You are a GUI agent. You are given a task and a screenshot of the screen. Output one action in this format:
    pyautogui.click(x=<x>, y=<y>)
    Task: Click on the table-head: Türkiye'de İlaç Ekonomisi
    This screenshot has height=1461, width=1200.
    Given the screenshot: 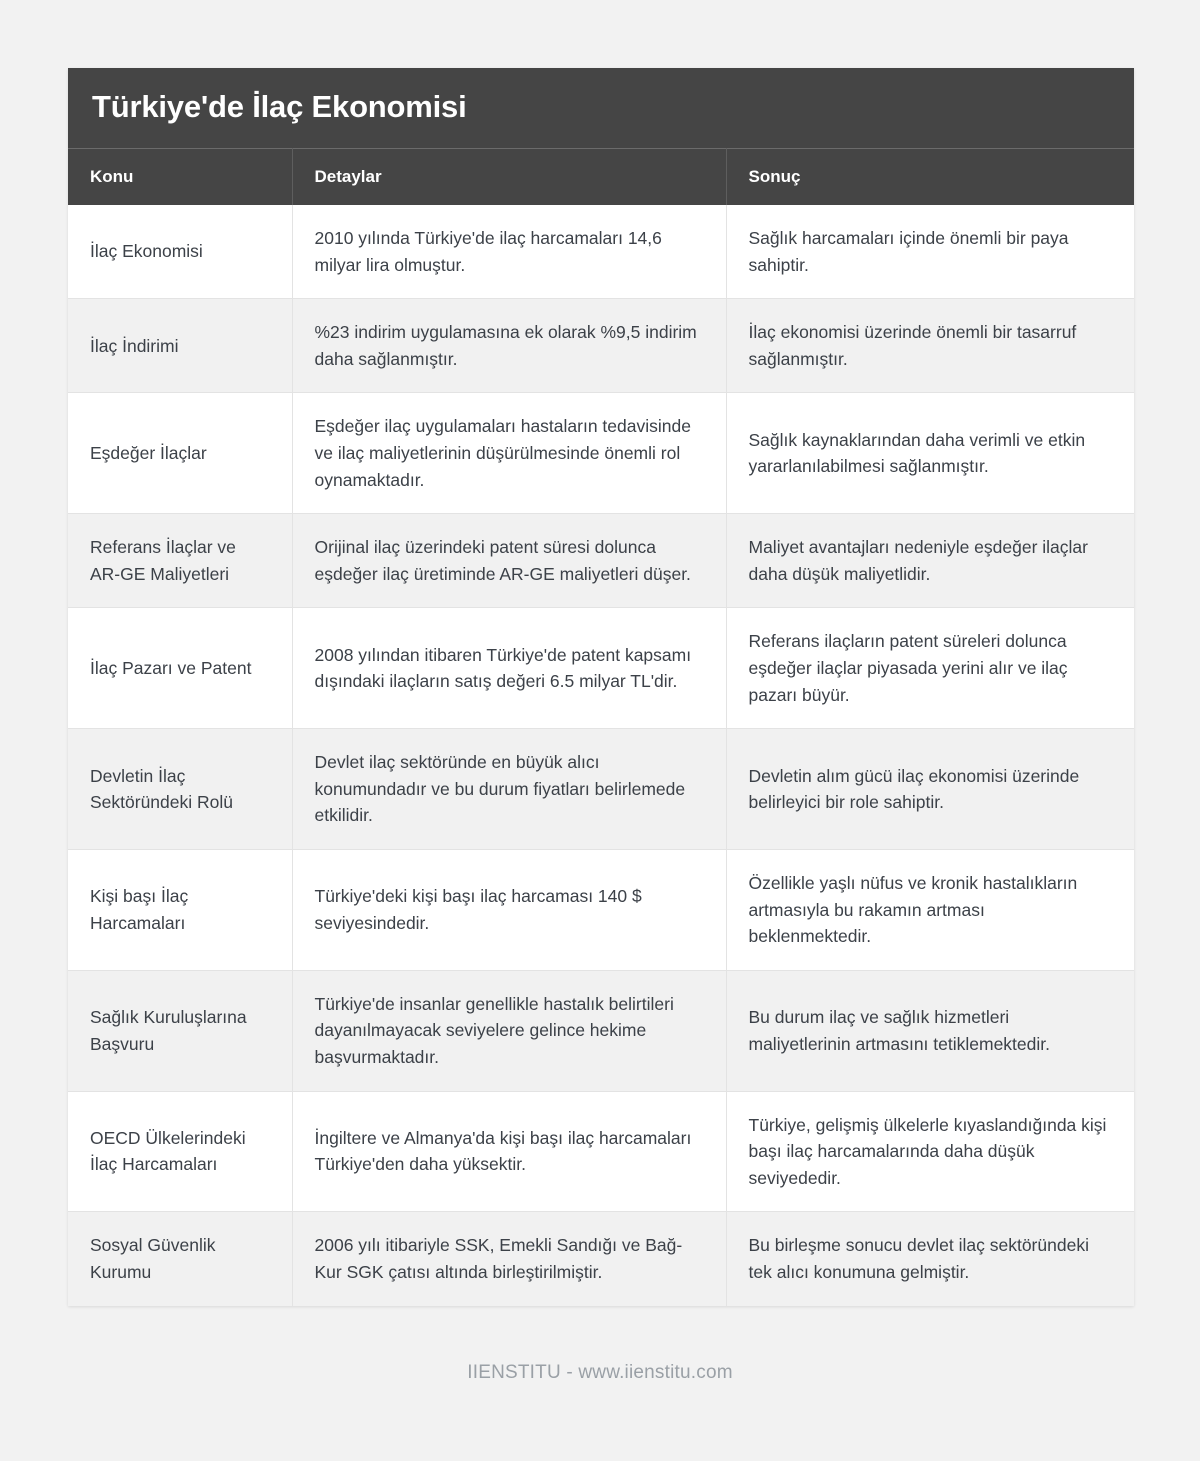 What is the action you would take?
    pyautogui.click(x=601, y=108)
    